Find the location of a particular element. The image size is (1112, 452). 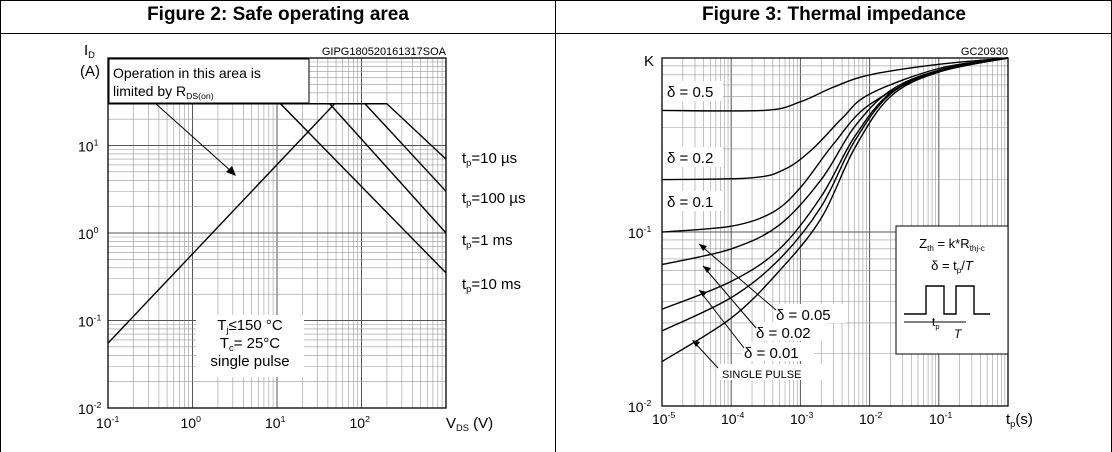

annotation-arrowhead is located at coordinates (231, 171).